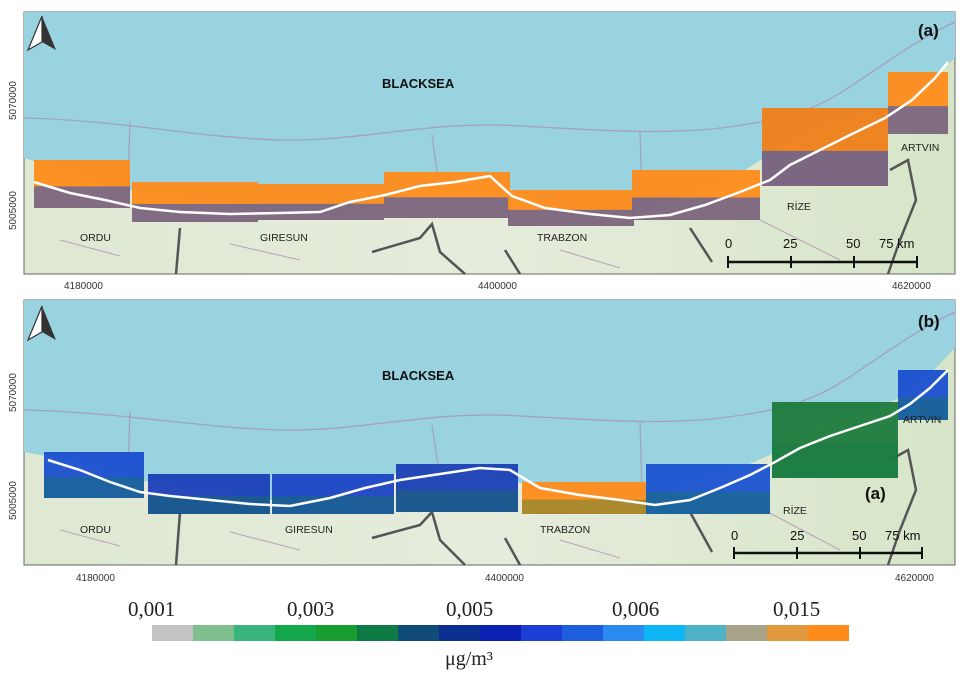 The image size is (969, 676). What do you see at coordinates (284, 238) in the screenshot?
I see `place-giresun-a: GIRESUN` at bounding box center [284, 238].